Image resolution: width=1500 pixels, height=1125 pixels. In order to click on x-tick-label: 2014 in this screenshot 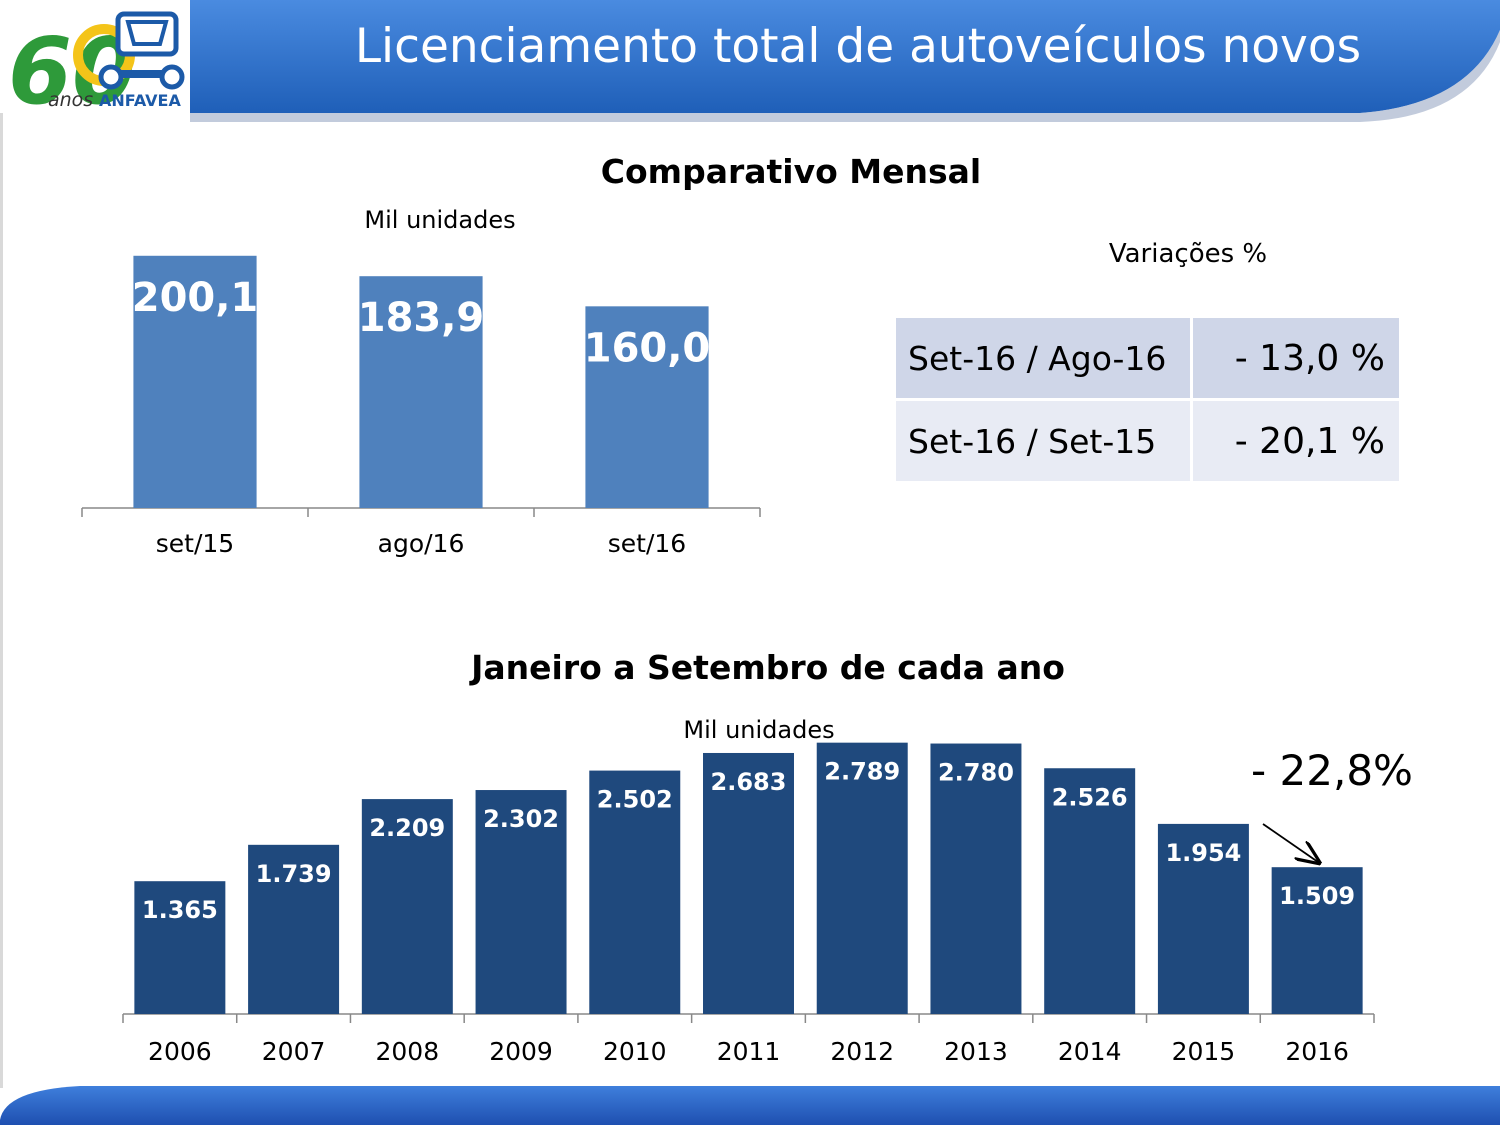, I will do `click(1090, 1051)`.